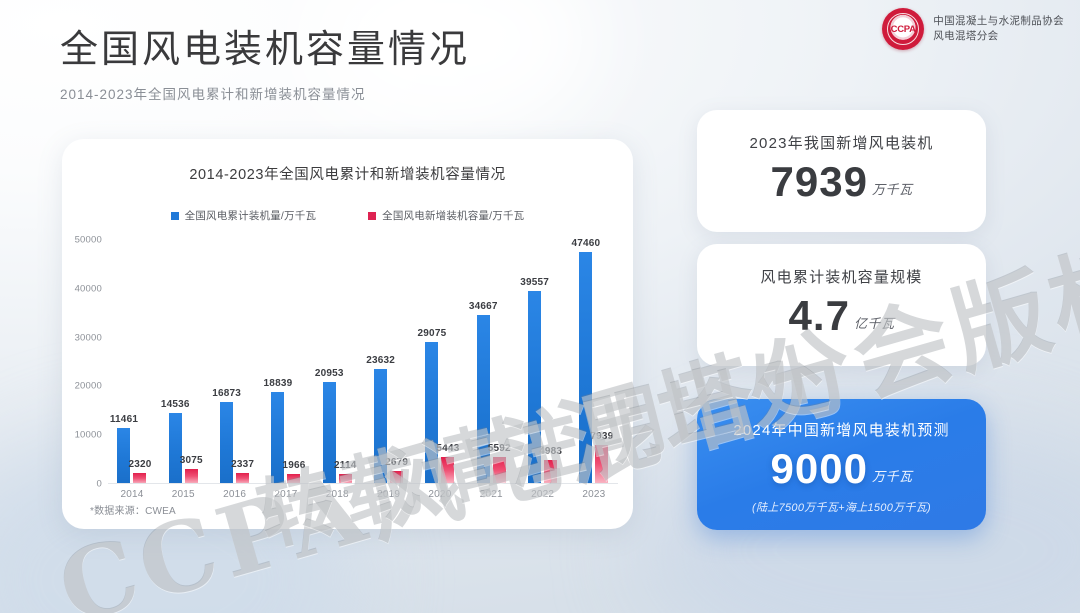 The width and height of the screenshot is (1080, 613). What do you see at coordinates (819, 181) in the screenshot?
I see `stat-card-value: 7939` at bounding box center [819, 181].